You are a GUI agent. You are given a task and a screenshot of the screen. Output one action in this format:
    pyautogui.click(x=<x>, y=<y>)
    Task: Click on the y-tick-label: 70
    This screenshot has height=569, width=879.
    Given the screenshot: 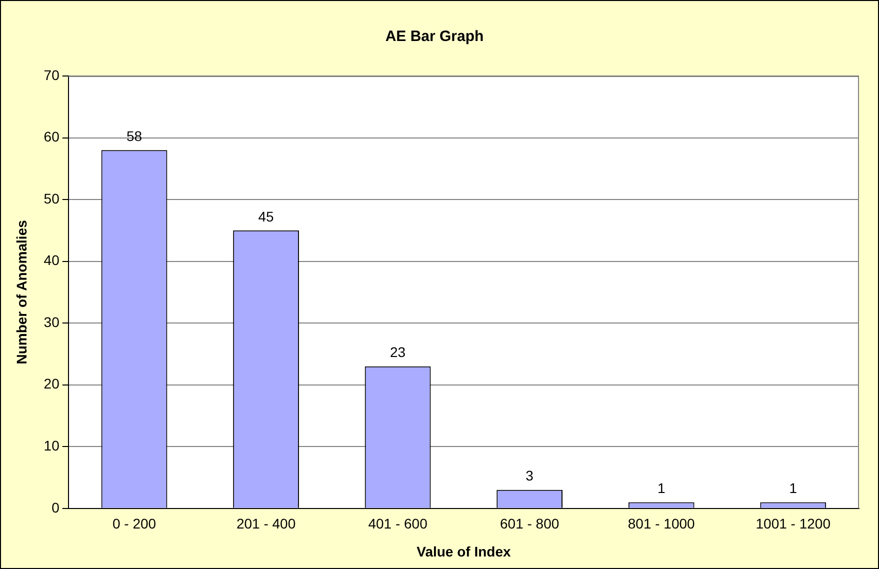 What is the action you would take?
    pyautogui.click(x=52, y=74)
    